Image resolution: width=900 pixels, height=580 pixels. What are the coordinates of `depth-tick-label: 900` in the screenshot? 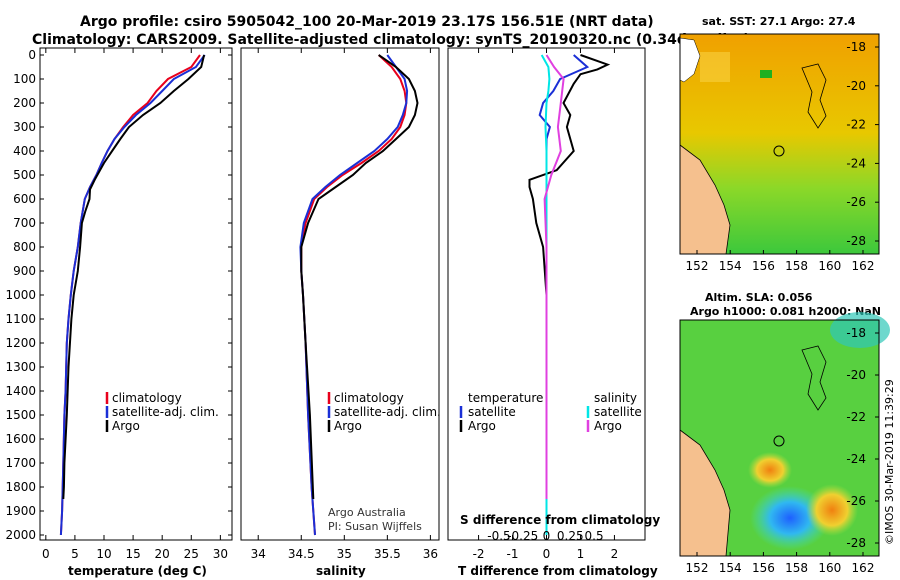 It's located at (24, 271).